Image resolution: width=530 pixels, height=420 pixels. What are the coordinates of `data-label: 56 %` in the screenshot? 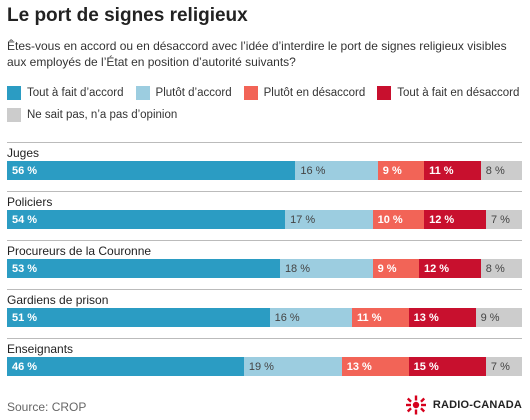 It's located at (25, 170).